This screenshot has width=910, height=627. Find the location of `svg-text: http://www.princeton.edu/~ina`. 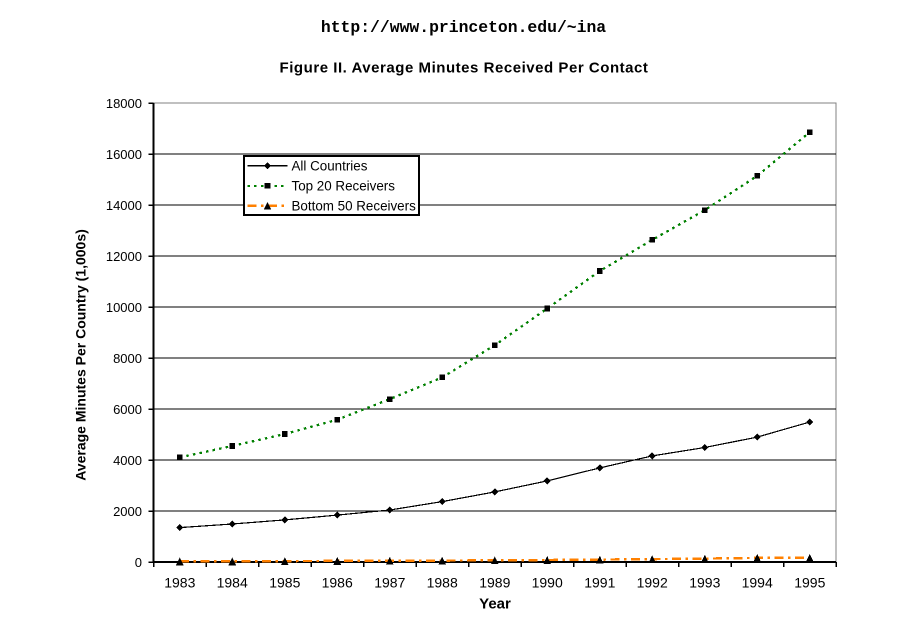

svg-text: http://www.princeton.edu/~ina is located at coordinates (463, 27).